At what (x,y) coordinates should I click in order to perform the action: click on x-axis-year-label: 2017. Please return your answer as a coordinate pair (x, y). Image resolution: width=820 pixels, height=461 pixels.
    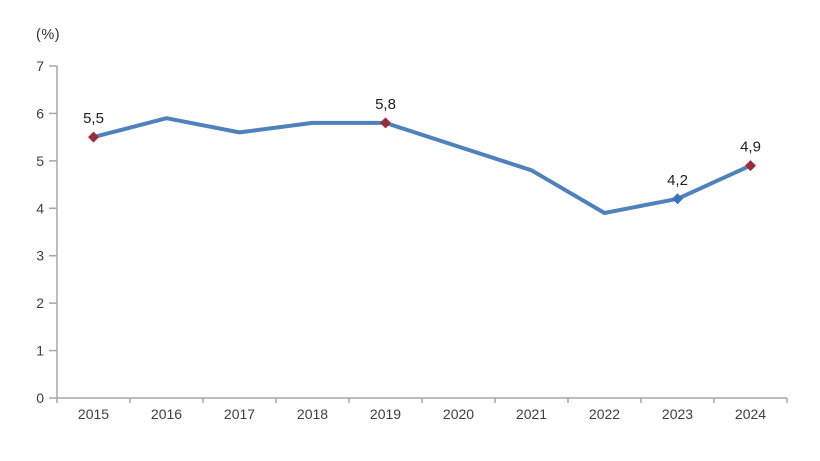
    Looking at the image, I should click on (239, 414).